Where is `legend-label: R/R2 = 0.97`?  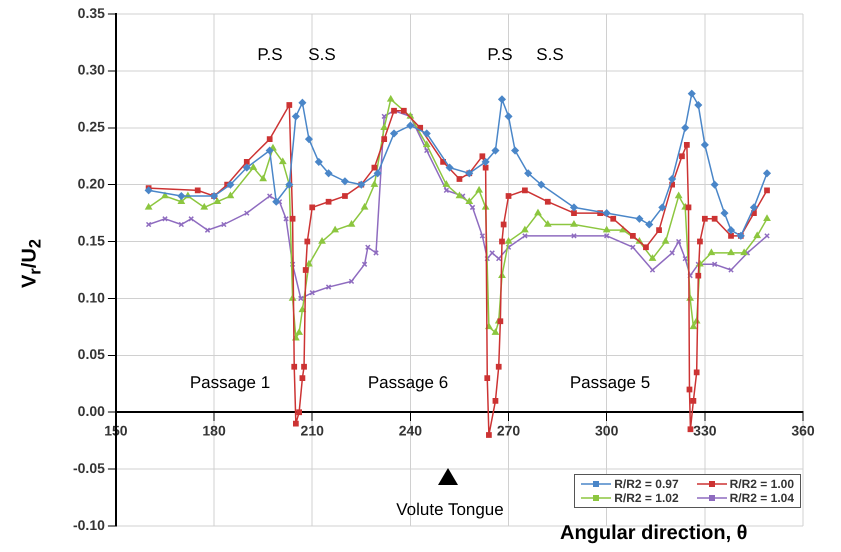
legend-label: R/R2 = 0.97 is located at coordinates (646, 484).